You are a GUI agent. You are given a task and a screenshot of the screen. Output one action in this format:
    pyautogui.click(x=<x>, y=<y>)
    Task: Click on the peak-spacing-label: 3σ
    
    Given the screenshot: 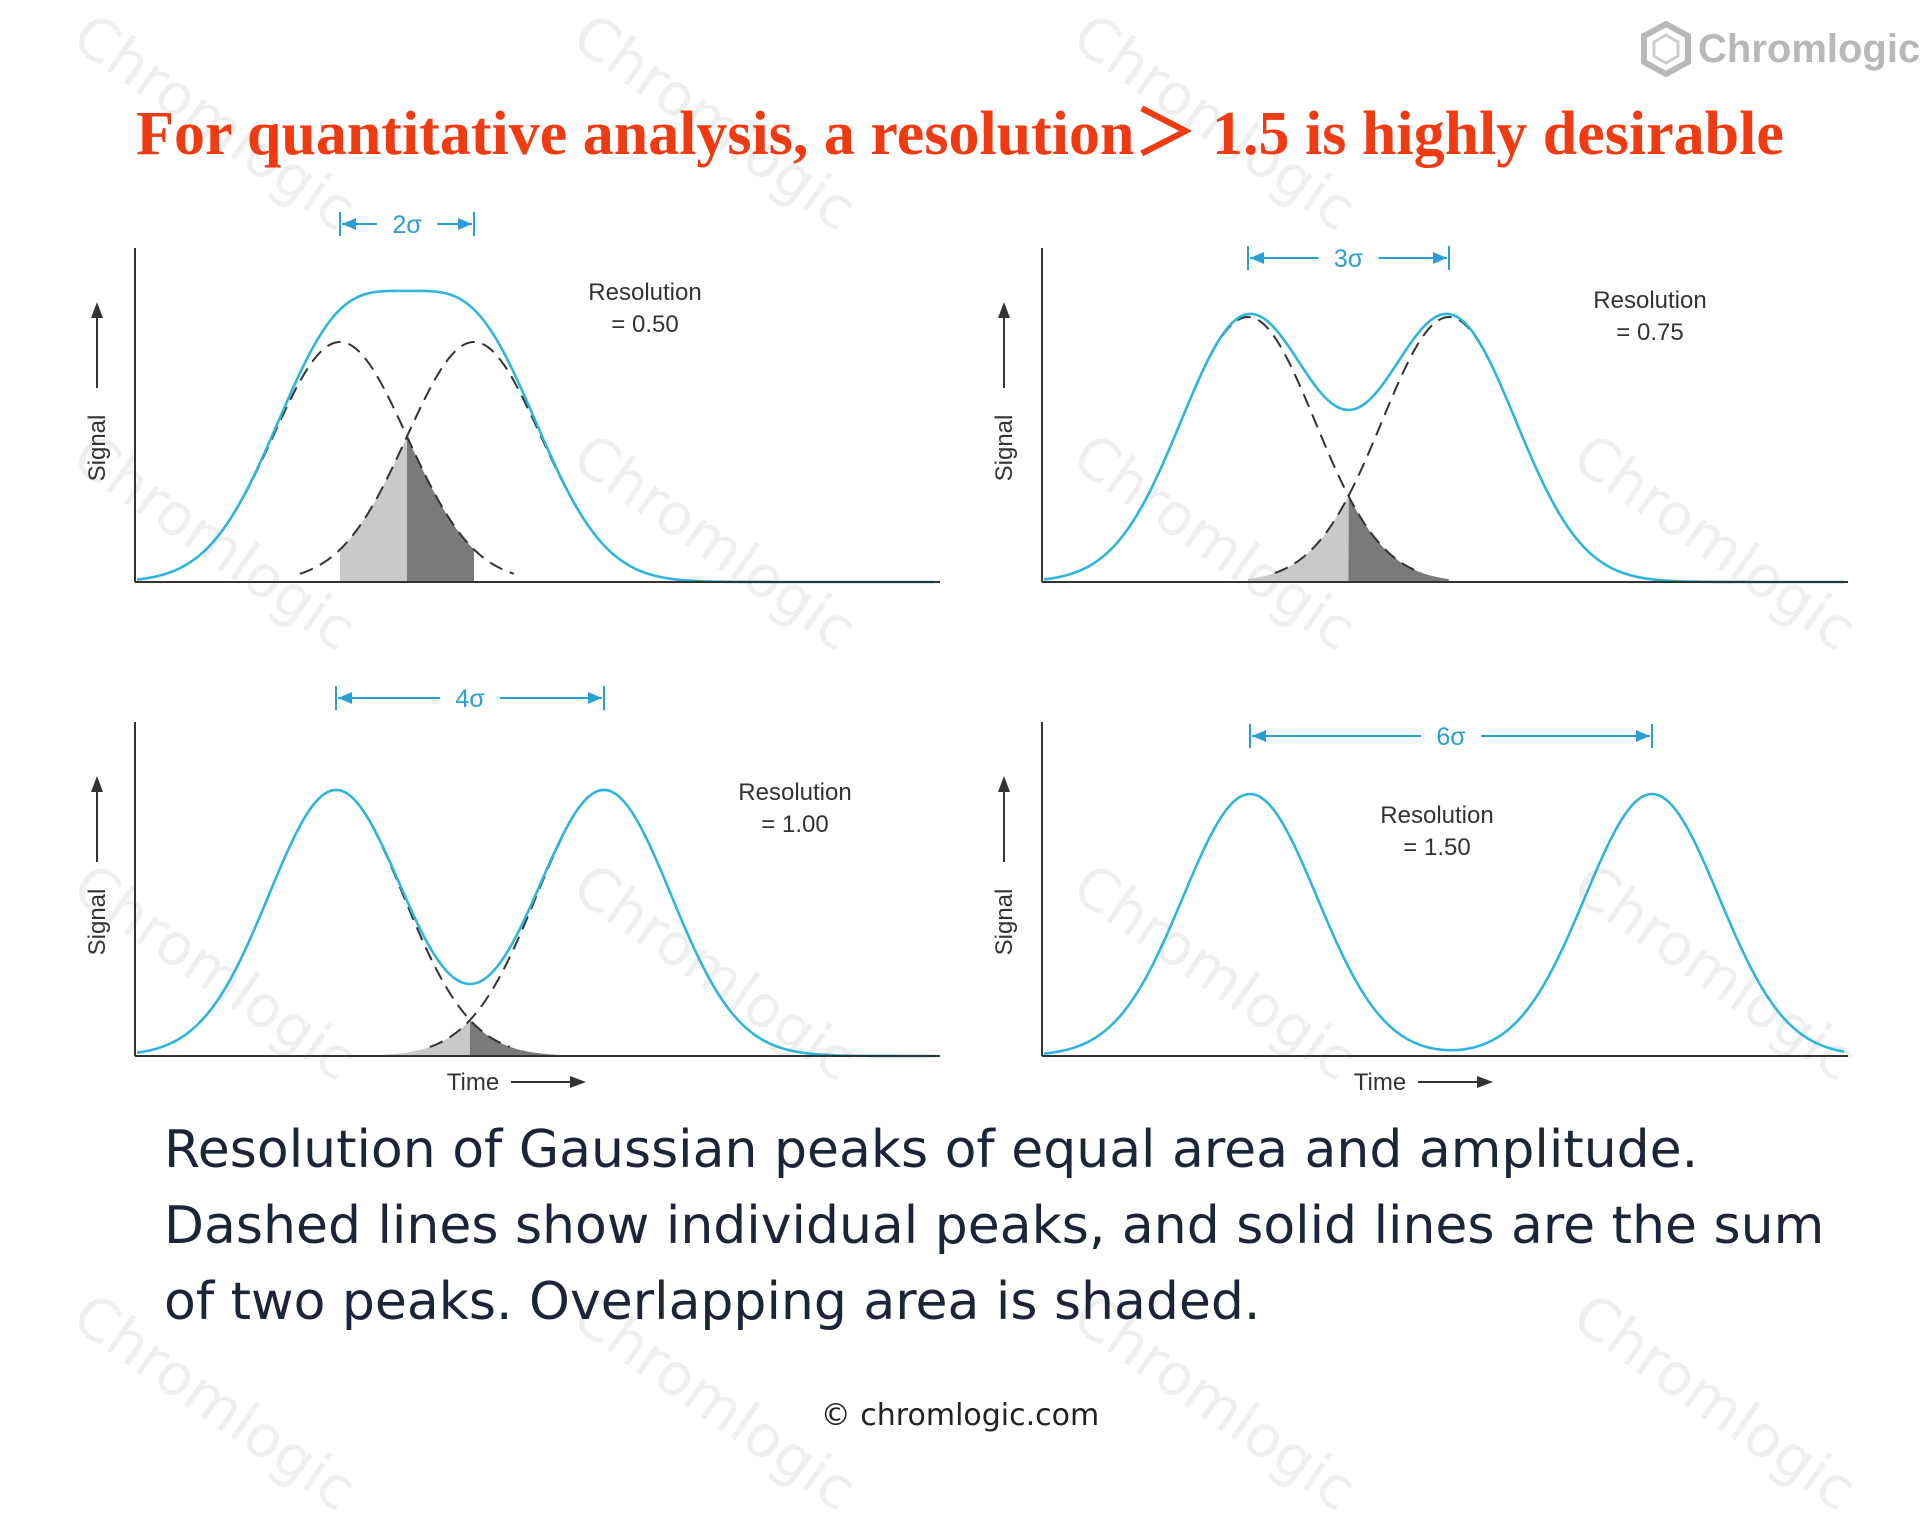 What is the action you would take?
    pyautogui.click(x=1349, y=259)
    